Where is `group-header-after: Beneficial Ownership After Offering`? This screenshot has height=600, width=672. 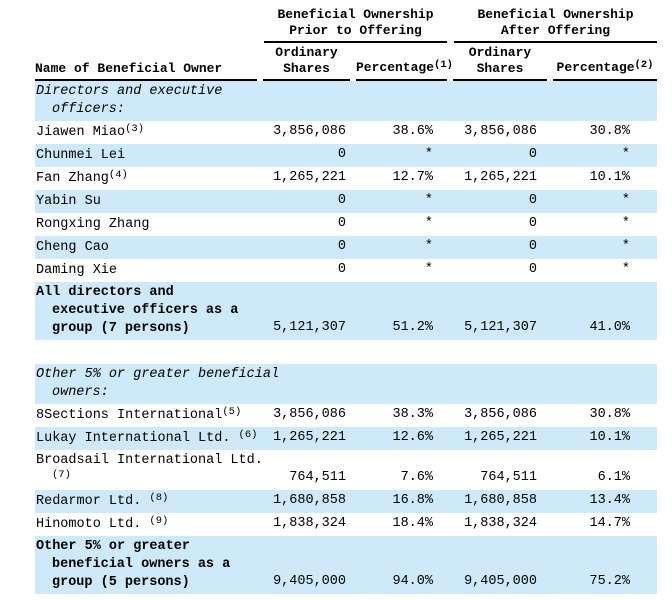
group-header-after: Beneficial Ownership After Offering is located at coordinates (552, 25).